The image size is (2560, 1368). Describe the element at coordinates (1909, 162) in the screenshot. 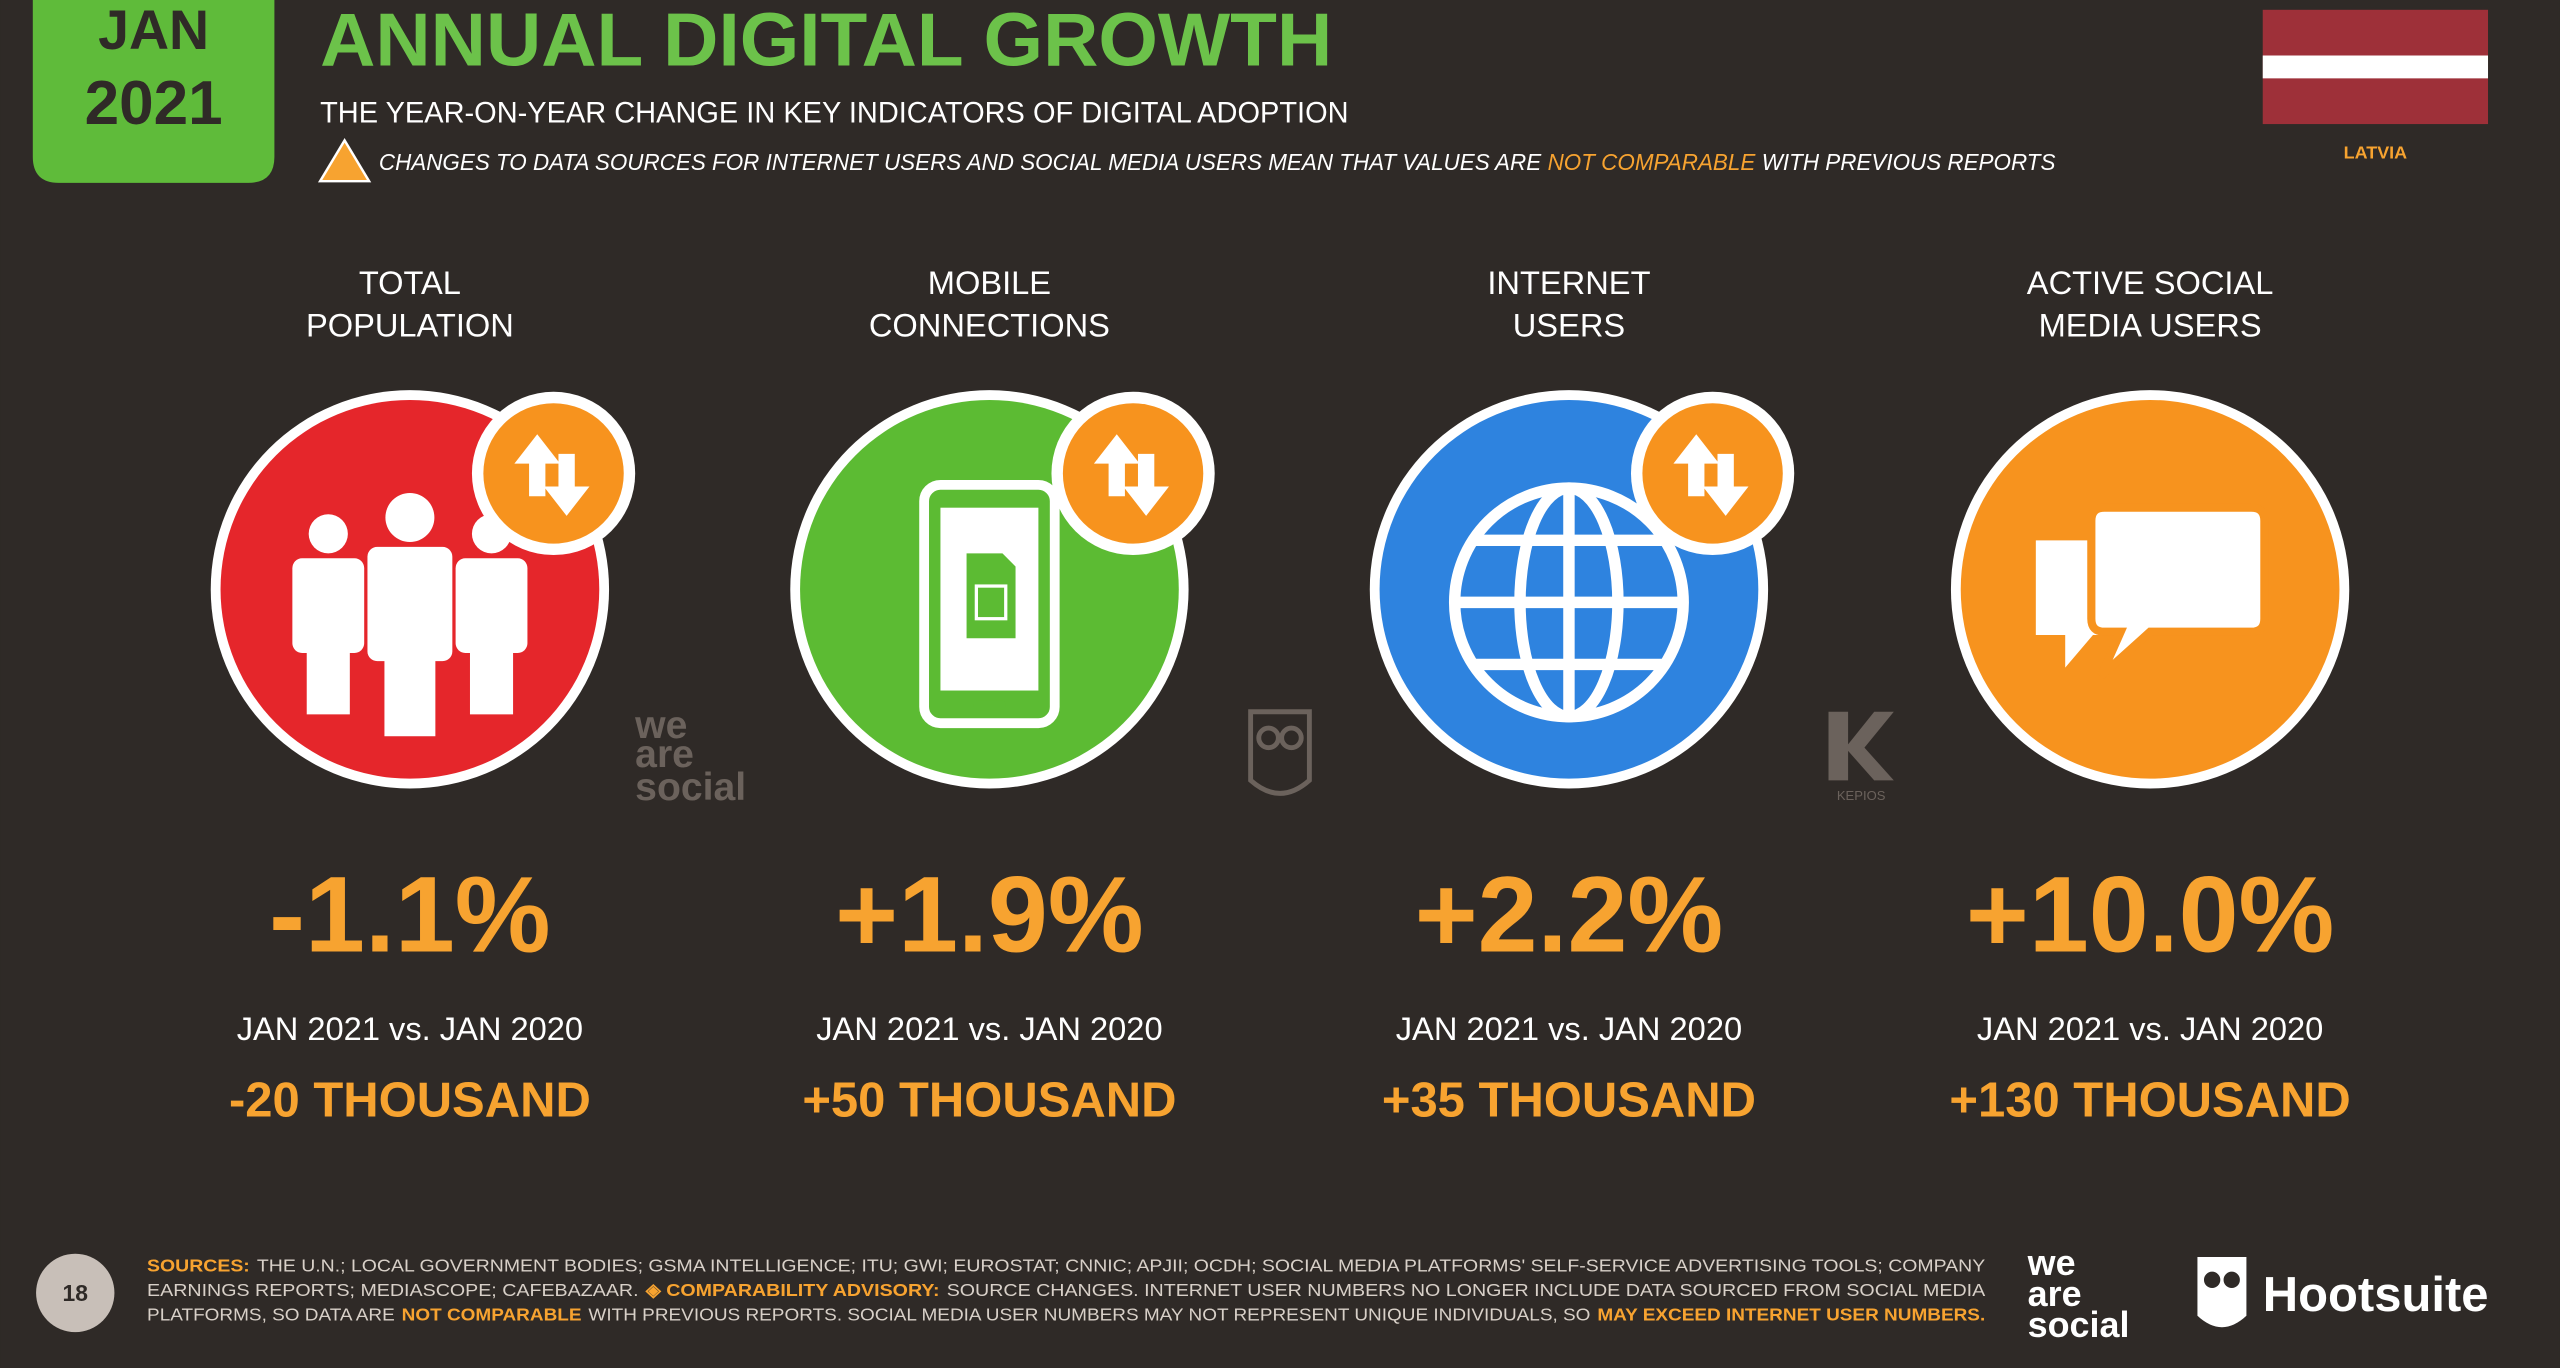

I see `warning-part: WITH PREVIOUS REPORTS` at that location.